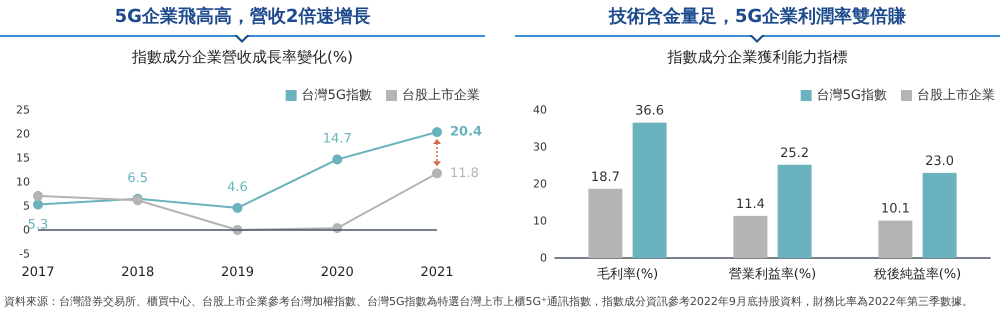  I want to click on y-tick-label: -5, so click(24, 254).